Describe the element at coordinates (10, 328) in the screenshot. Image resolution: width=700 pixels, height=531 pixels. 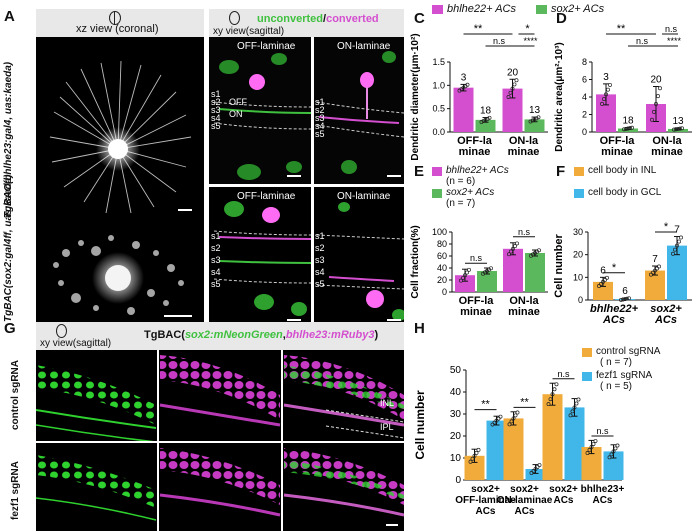
I see `panel-letter-g: G` at that location.